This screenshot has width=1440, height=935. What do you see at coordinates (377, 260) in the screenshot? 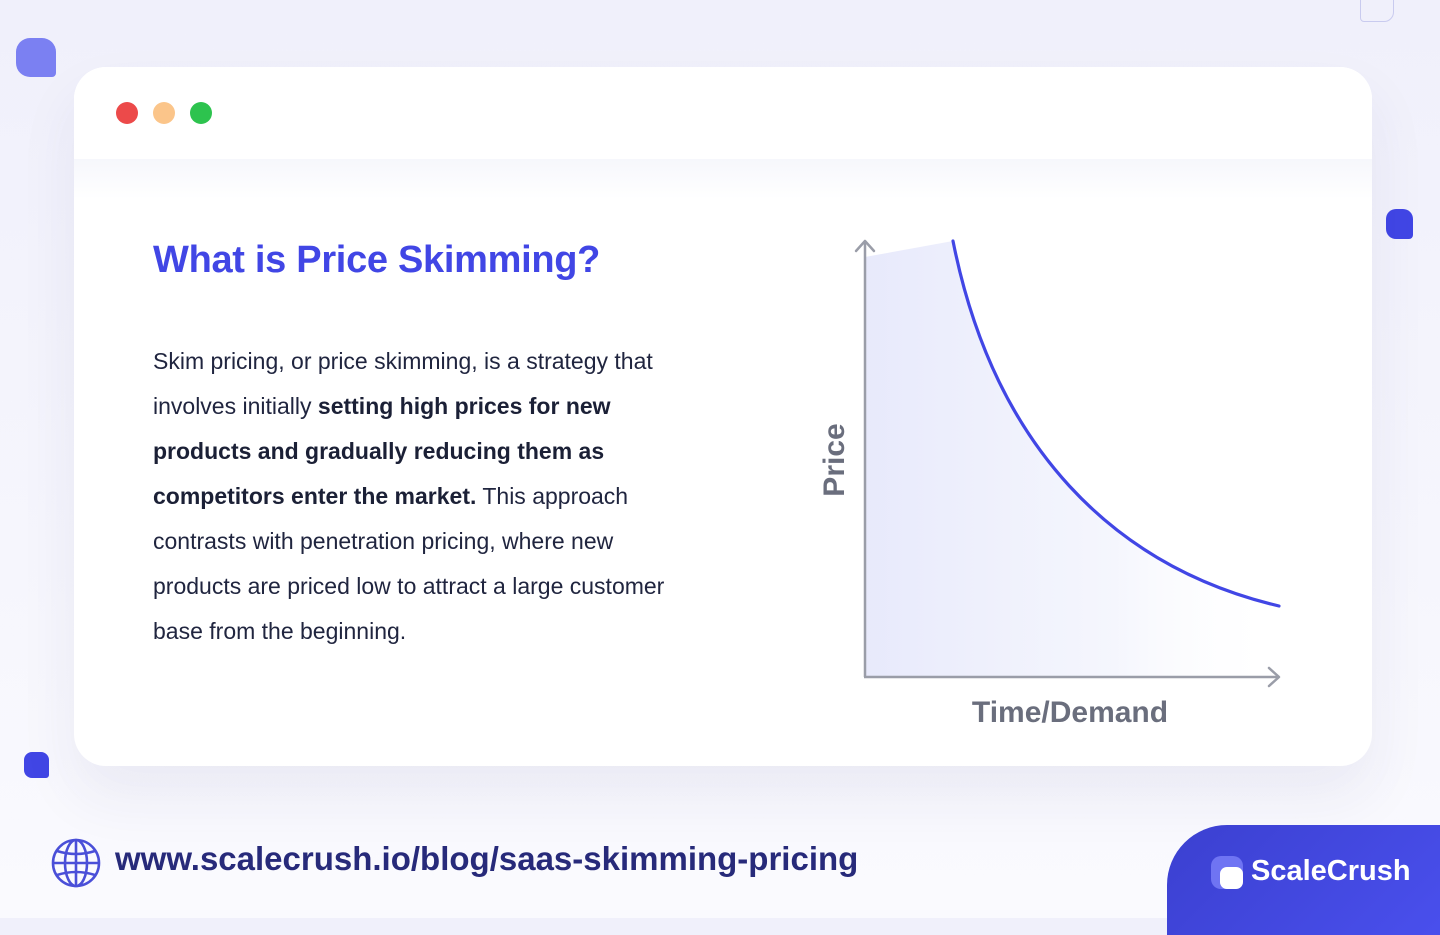
I see `article-title: What is Price Skimming?` at bounding box center [377, 260].